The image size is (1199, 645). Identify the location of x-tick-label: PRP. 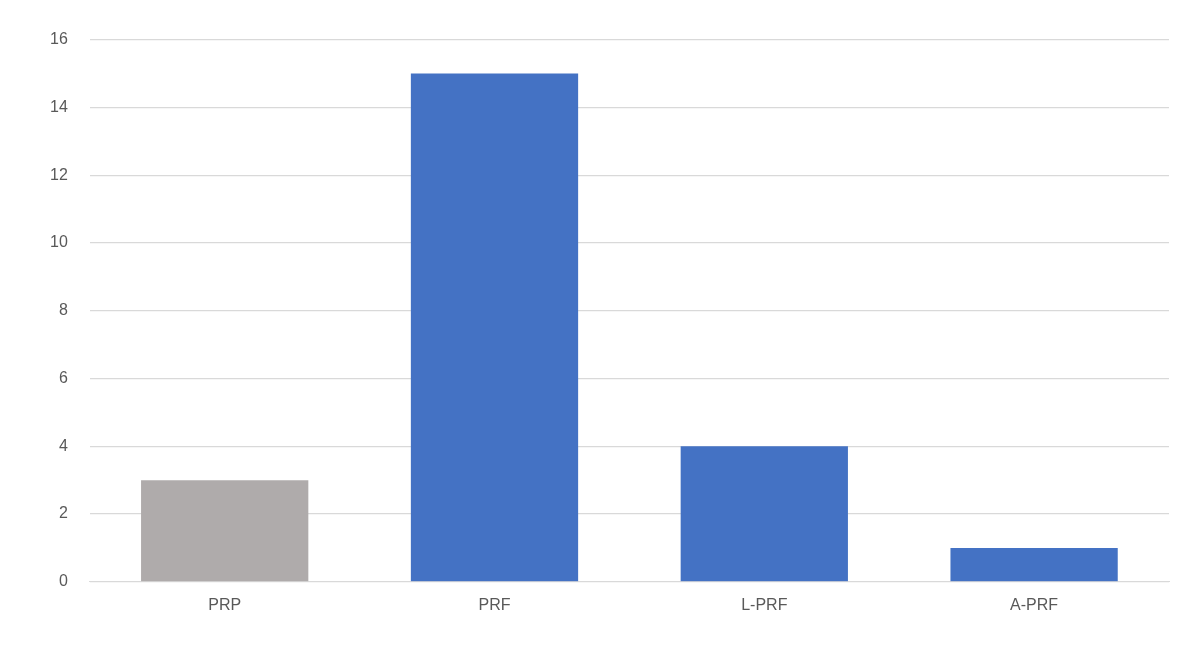
(225, 604).